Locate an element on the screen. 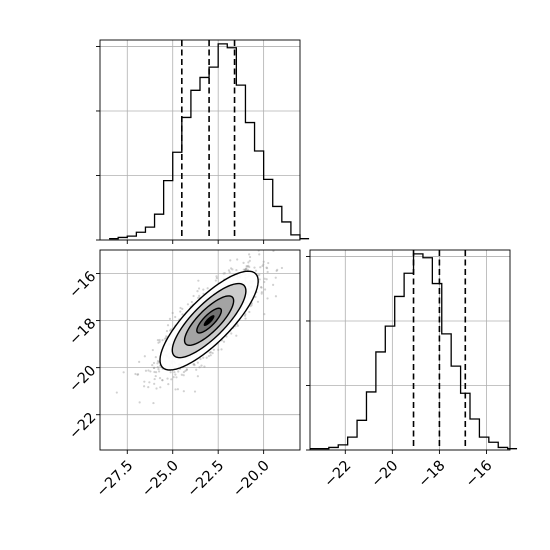 The image size is (550, 550). joint-density-peak is located at coordinates (209, 321).